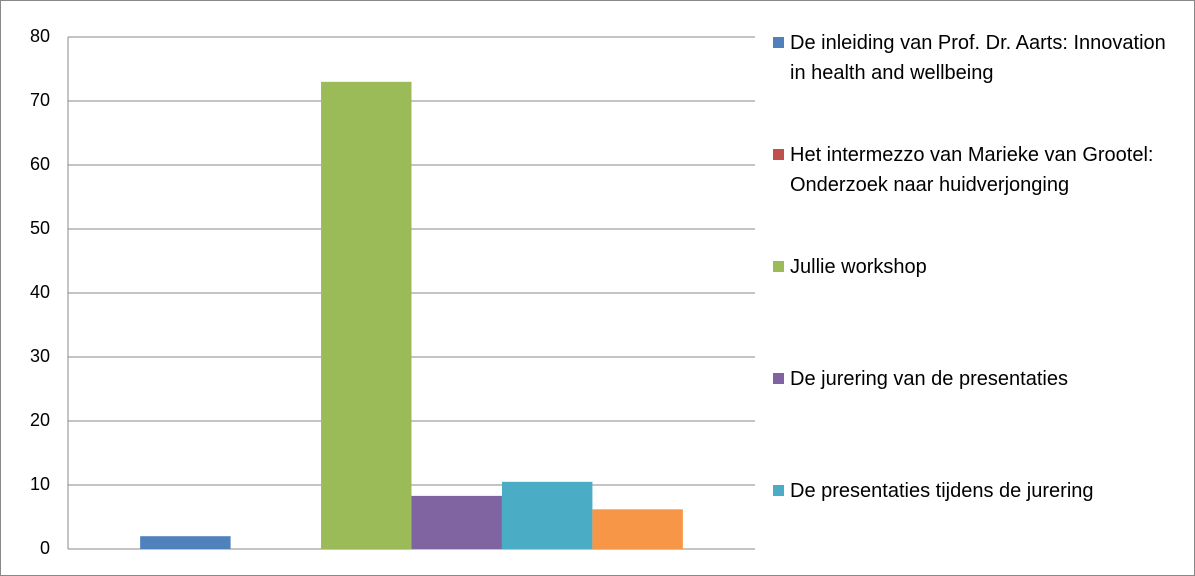 The image size is (1195, 576). What do you see at coordinates (40, 100) in the screenshot?
I see `y-tick-label: 70` at bounding box center [40, 100].